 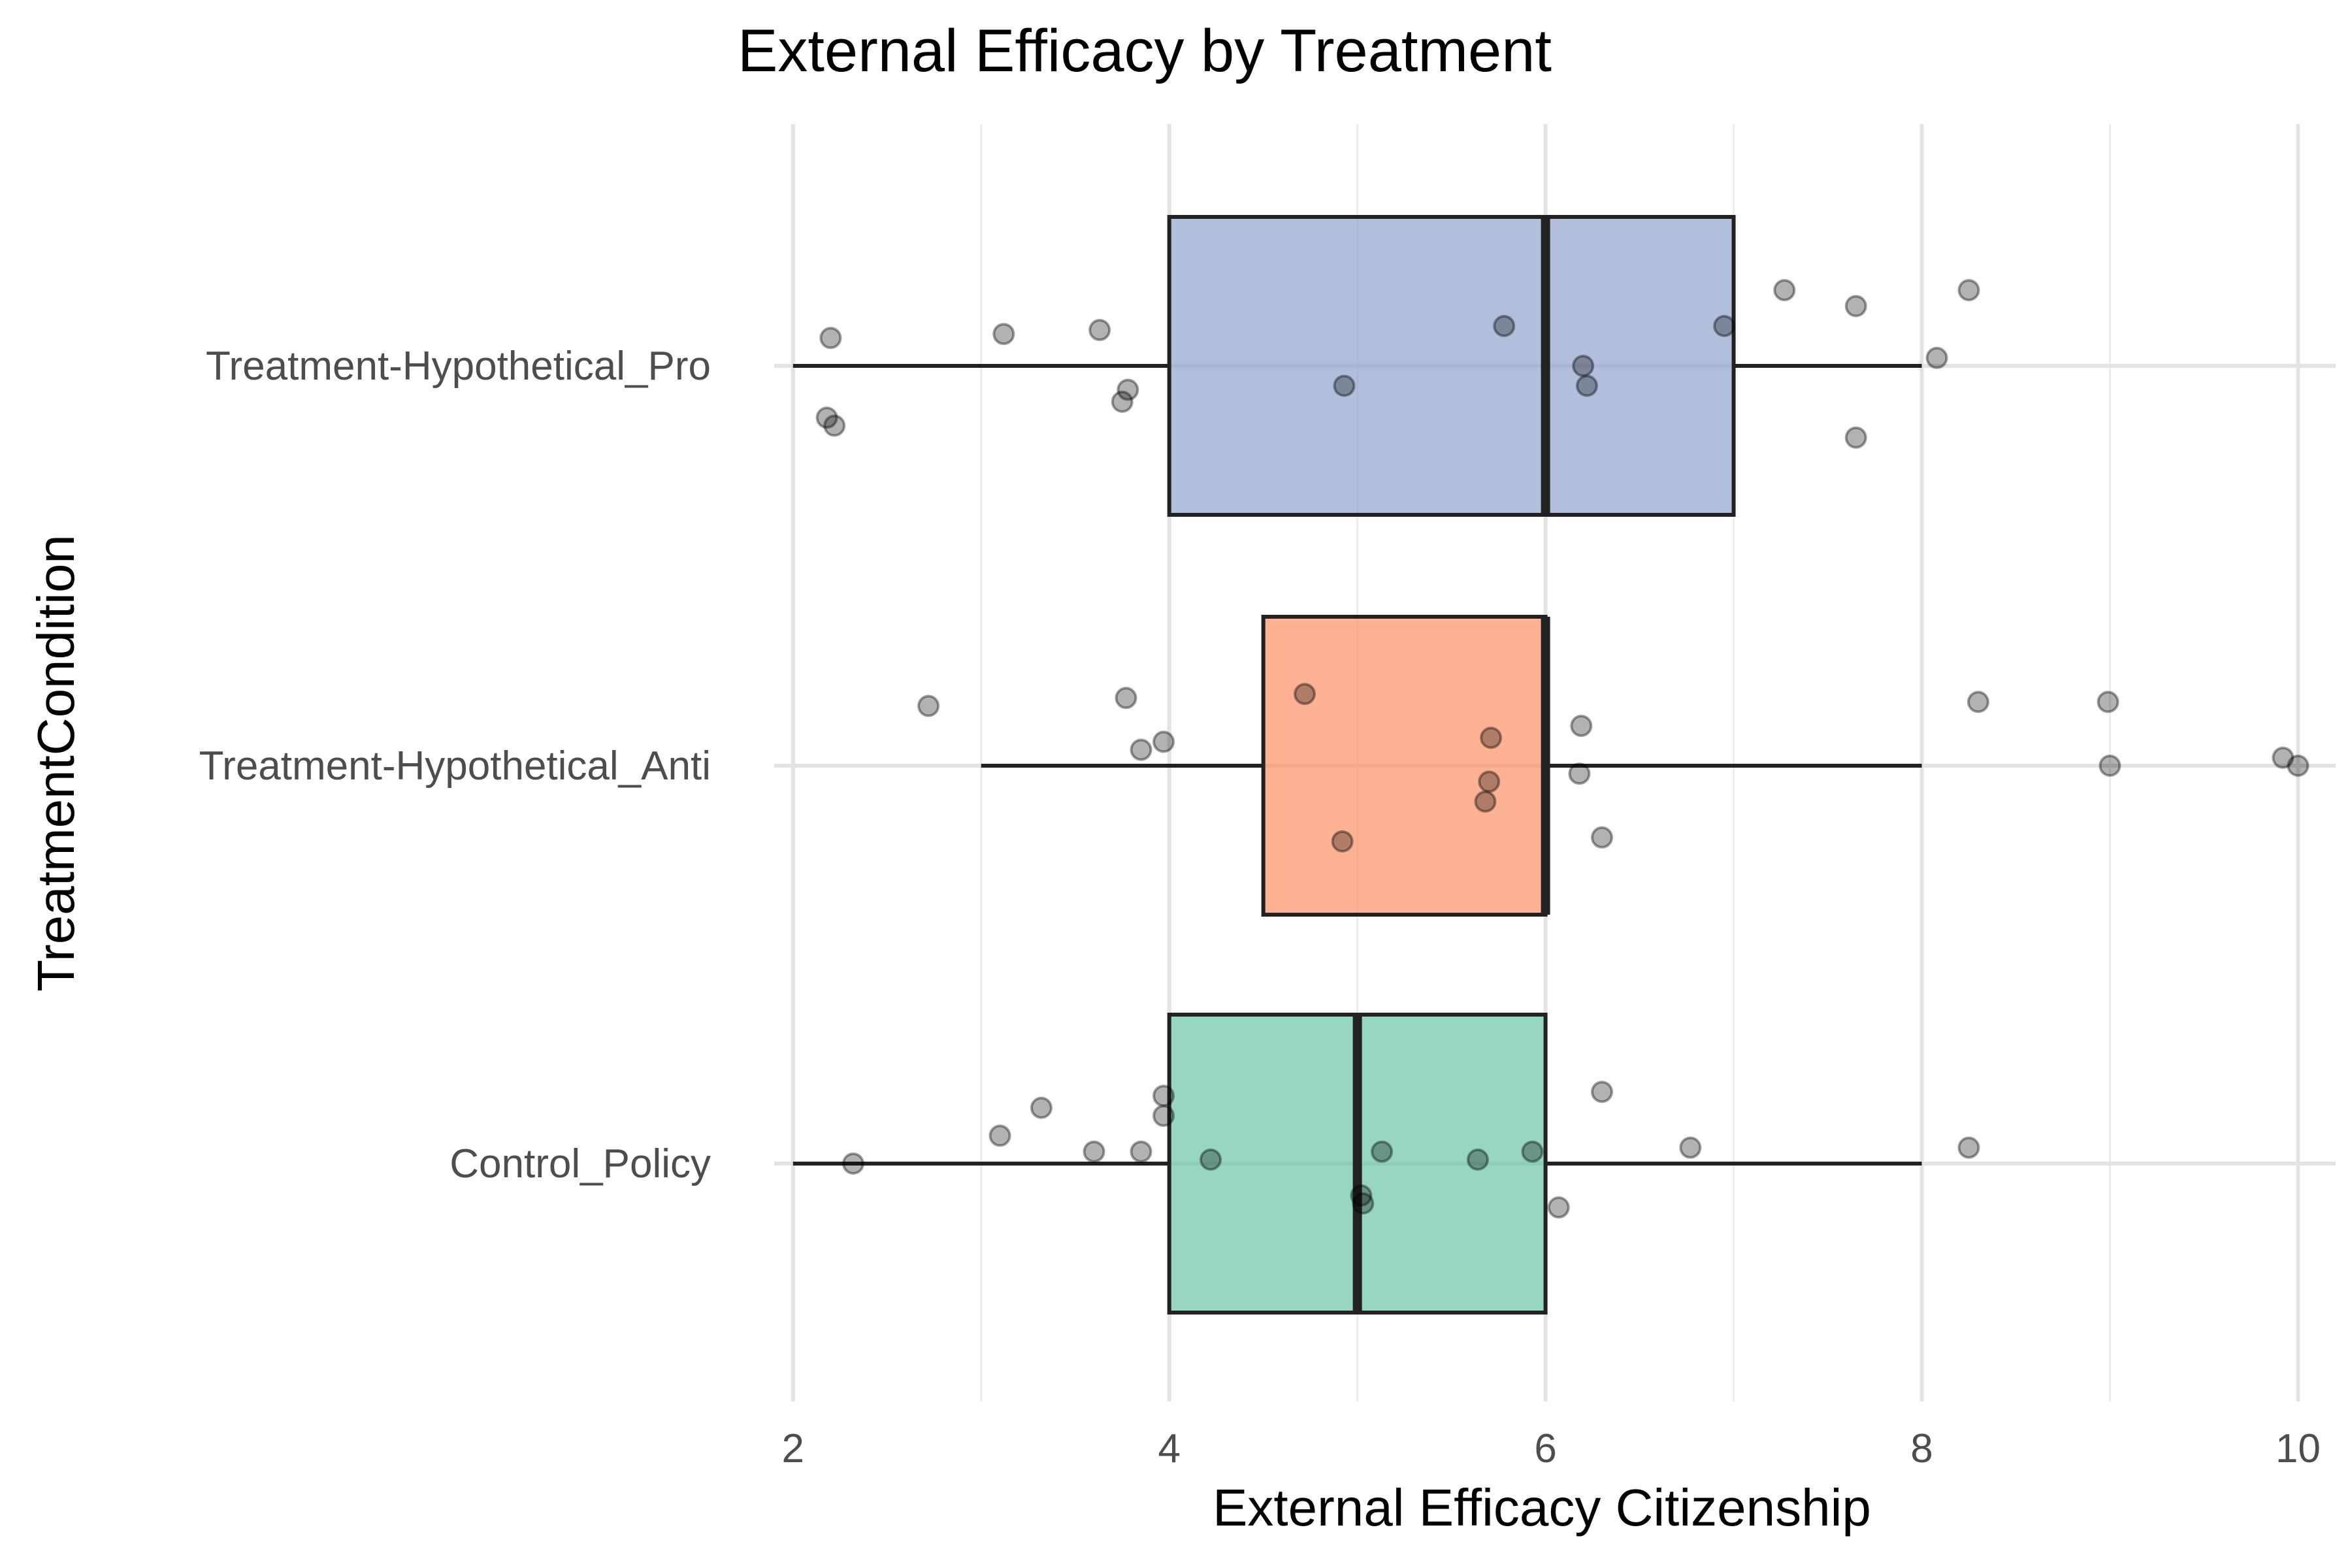 What do you see at coordinates (580, 1163) in the screenshot?
I see `y-tick-label: Control_Policy` at bounding box center [580, 1163].